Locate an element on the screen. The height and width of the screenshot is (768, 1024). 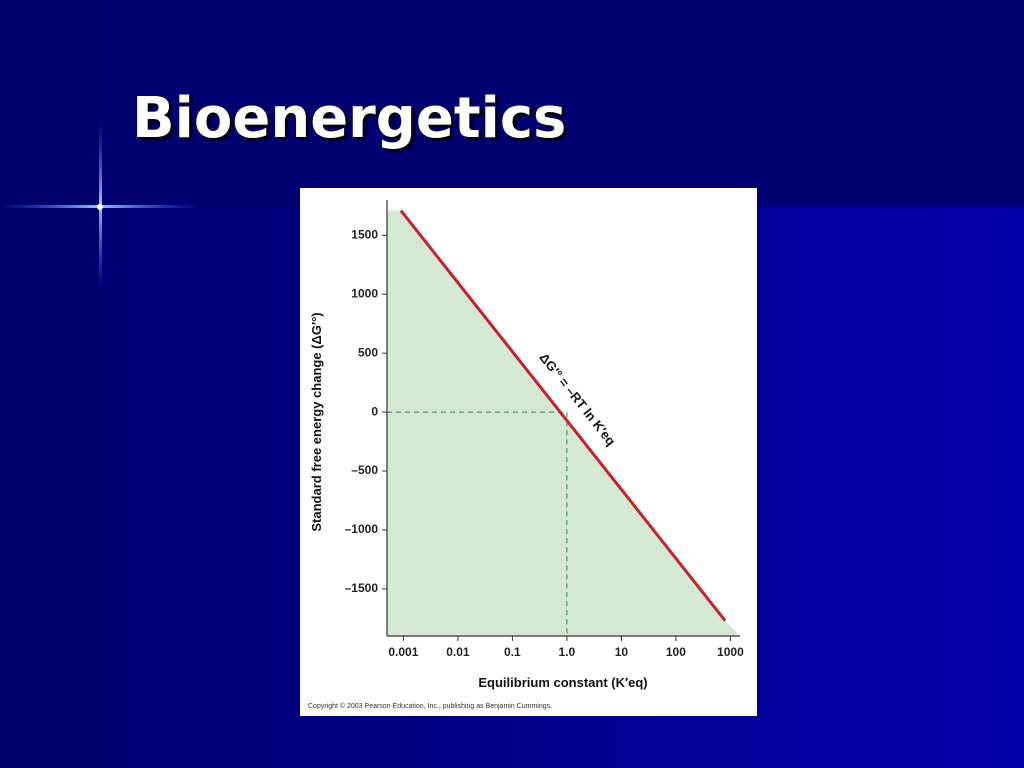
sparkle-core is located at coordinates (100, 207).